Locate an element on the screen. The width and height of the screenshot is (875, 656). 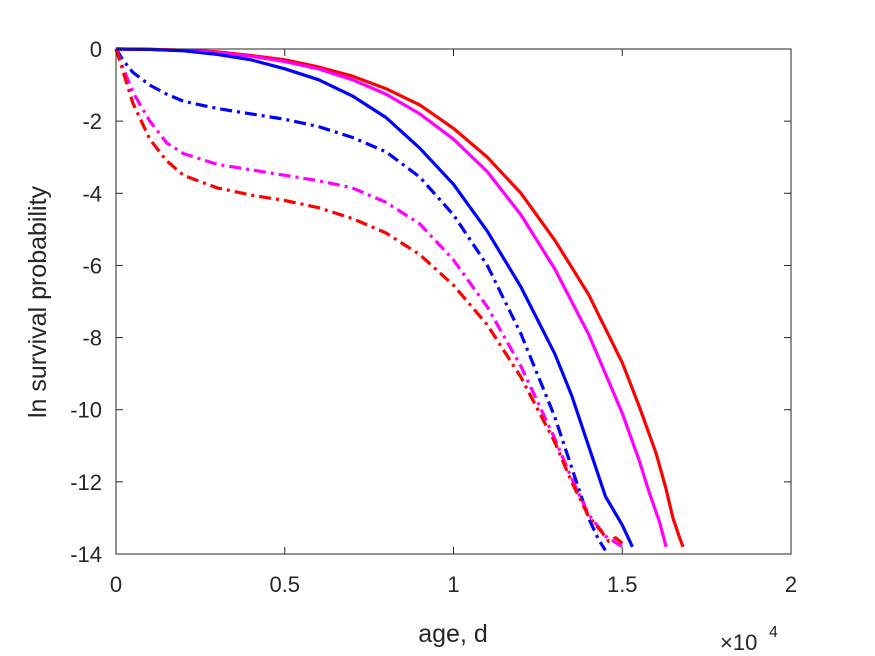
x-axis-exponent: ×10 4 is located at coordinates (749, 639).